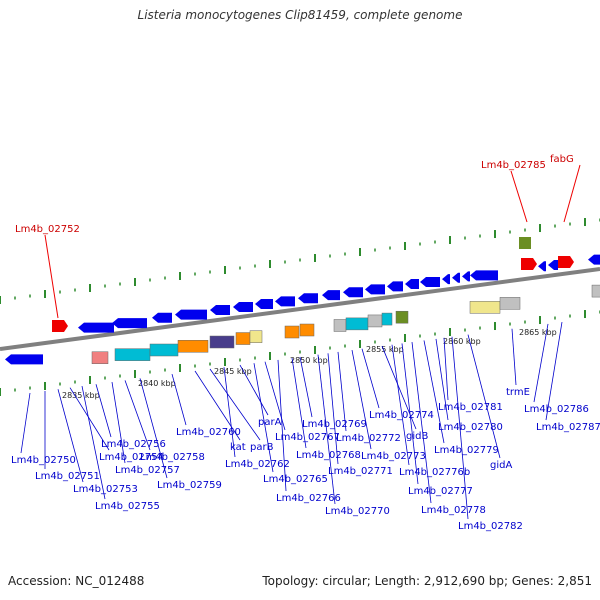  I want to click on gene-label: kat, so click(238, 447).